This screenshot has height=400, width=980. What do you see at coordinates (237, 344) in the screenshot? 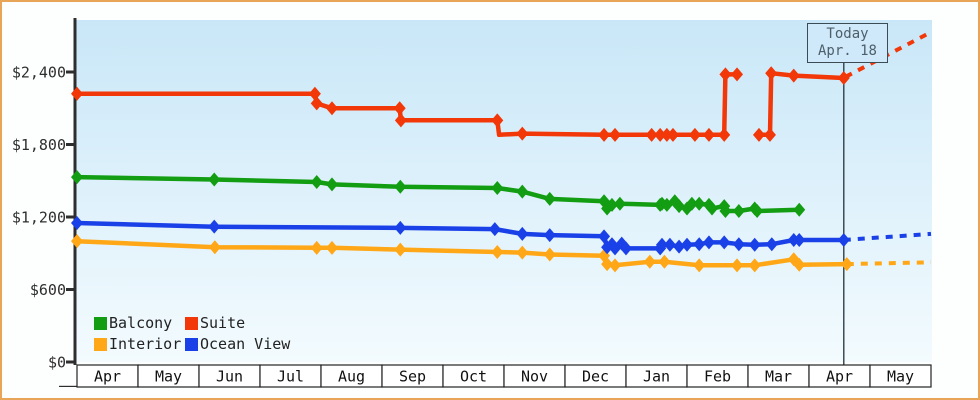
I see `legend-item-ocean-view: Ocean View` at bounding box center [237, 344].